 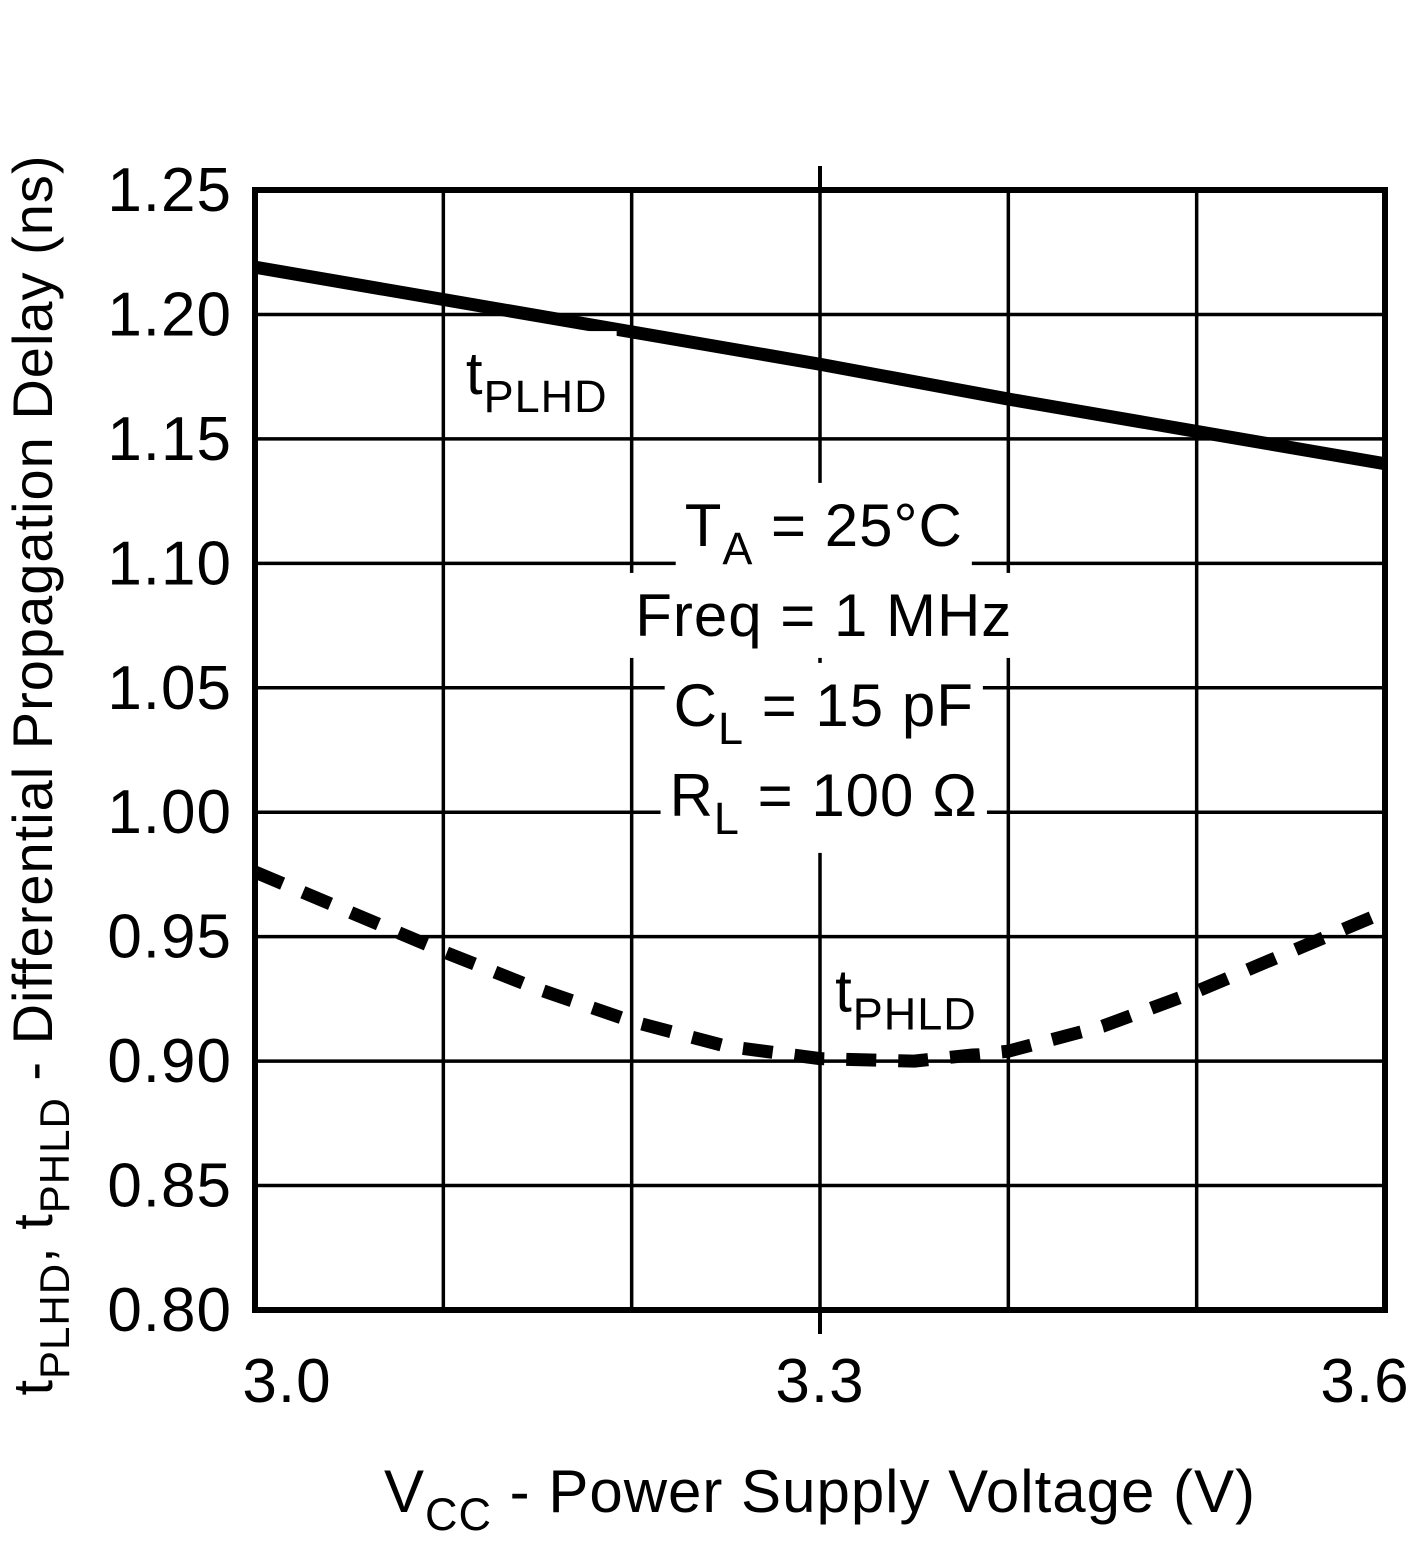 What do you see at coordinates (169, 190) in the screenshot?
I see `y-tick-label: 1.25` at bounding box center [169, 190].